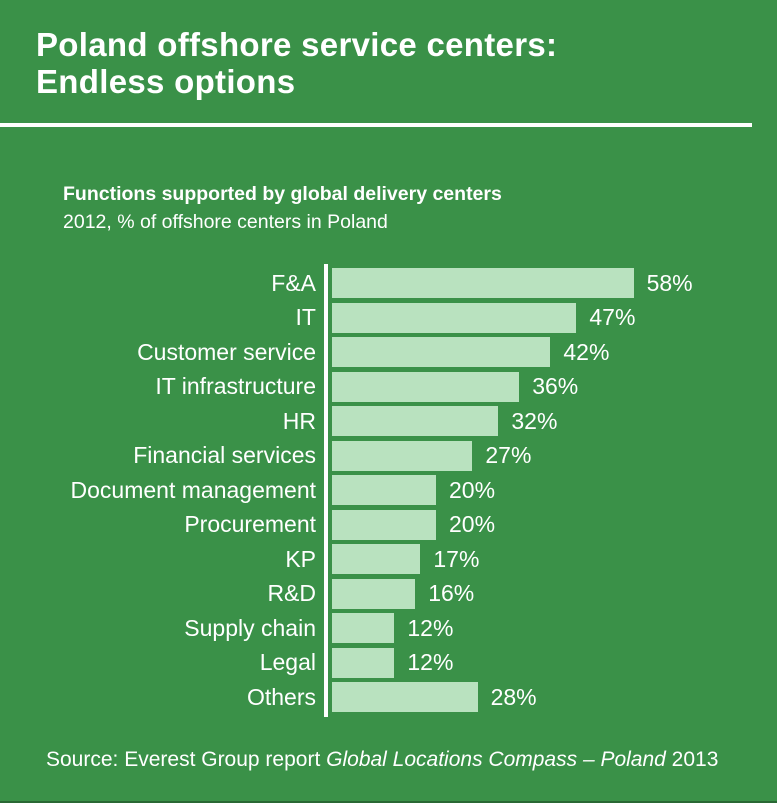 This screenshot has width=777, height=803. Describe the element at coordinates (376, 125) in the screenshot. I see `title-divider` at that location.